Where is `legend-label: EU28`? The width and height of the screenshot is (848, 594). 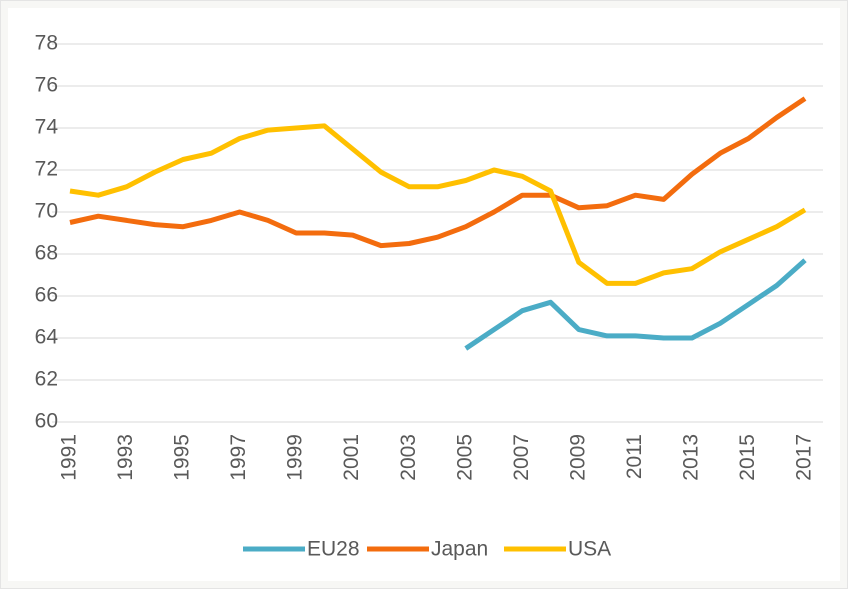 legend-label: EU28 is located at coordinates (333, 549).